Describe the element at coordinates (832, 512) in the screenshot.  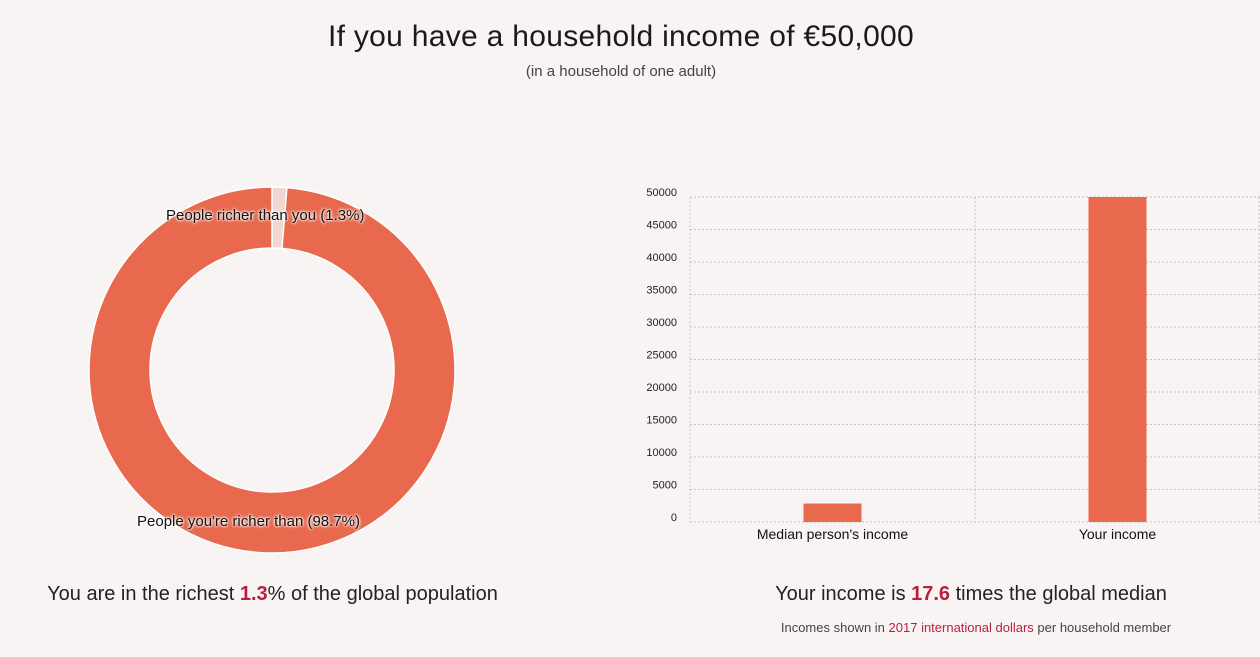
I see `bar-median-income` at that location.